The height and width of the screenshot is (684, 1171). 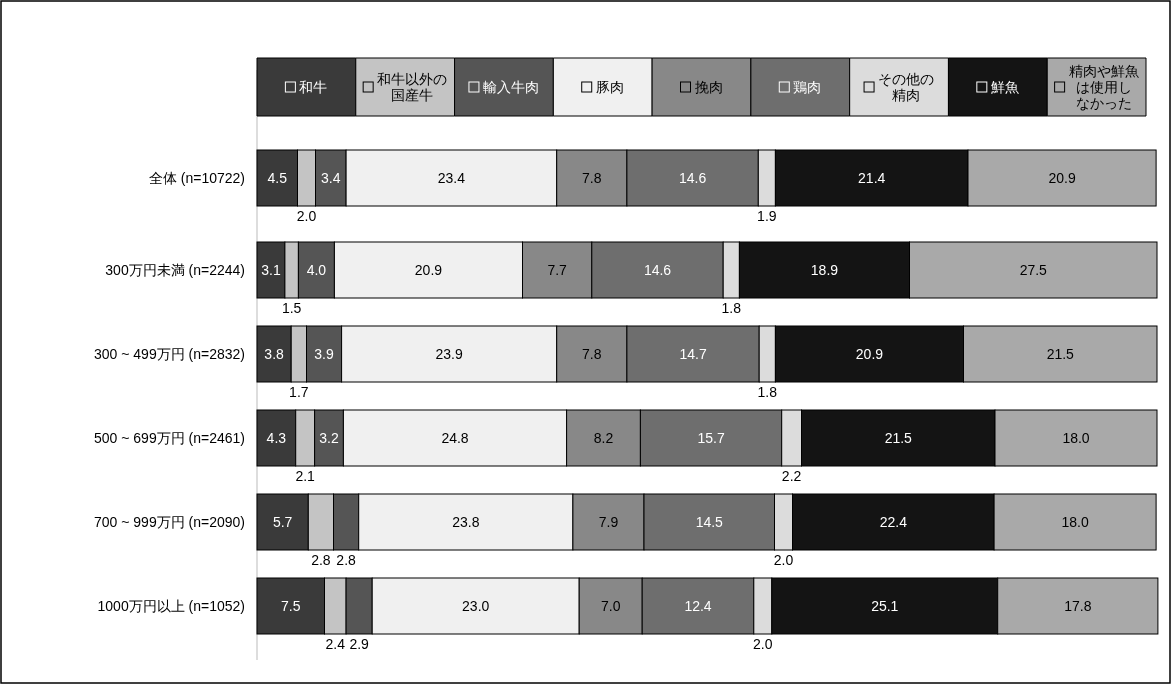 I want to click on y-tick-label: 全体 (n=10722), so click(x=196, y=178).